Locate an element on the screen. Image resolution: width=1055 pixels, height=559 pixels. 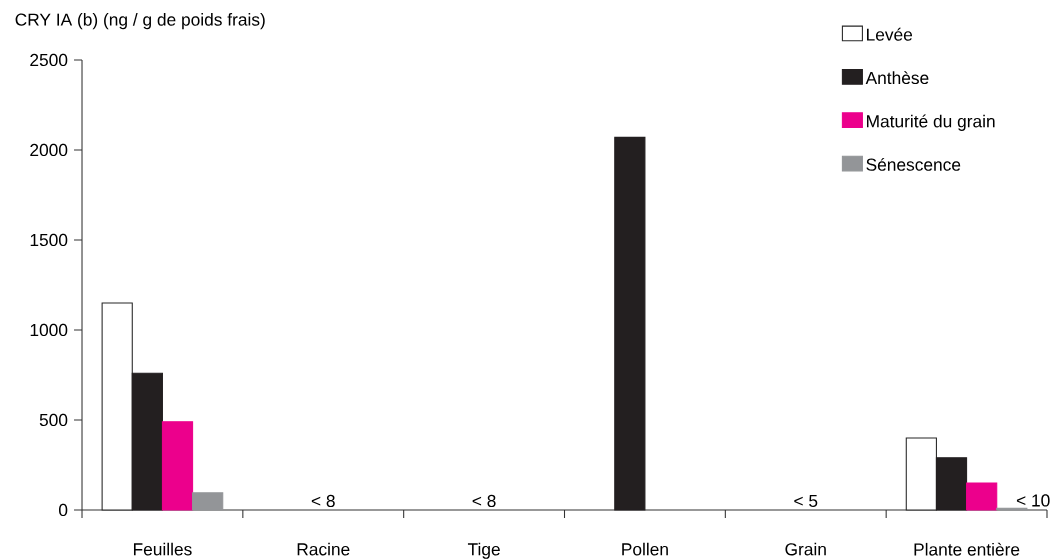
y-tick-label: 500 is located at coordinates (53, 420).